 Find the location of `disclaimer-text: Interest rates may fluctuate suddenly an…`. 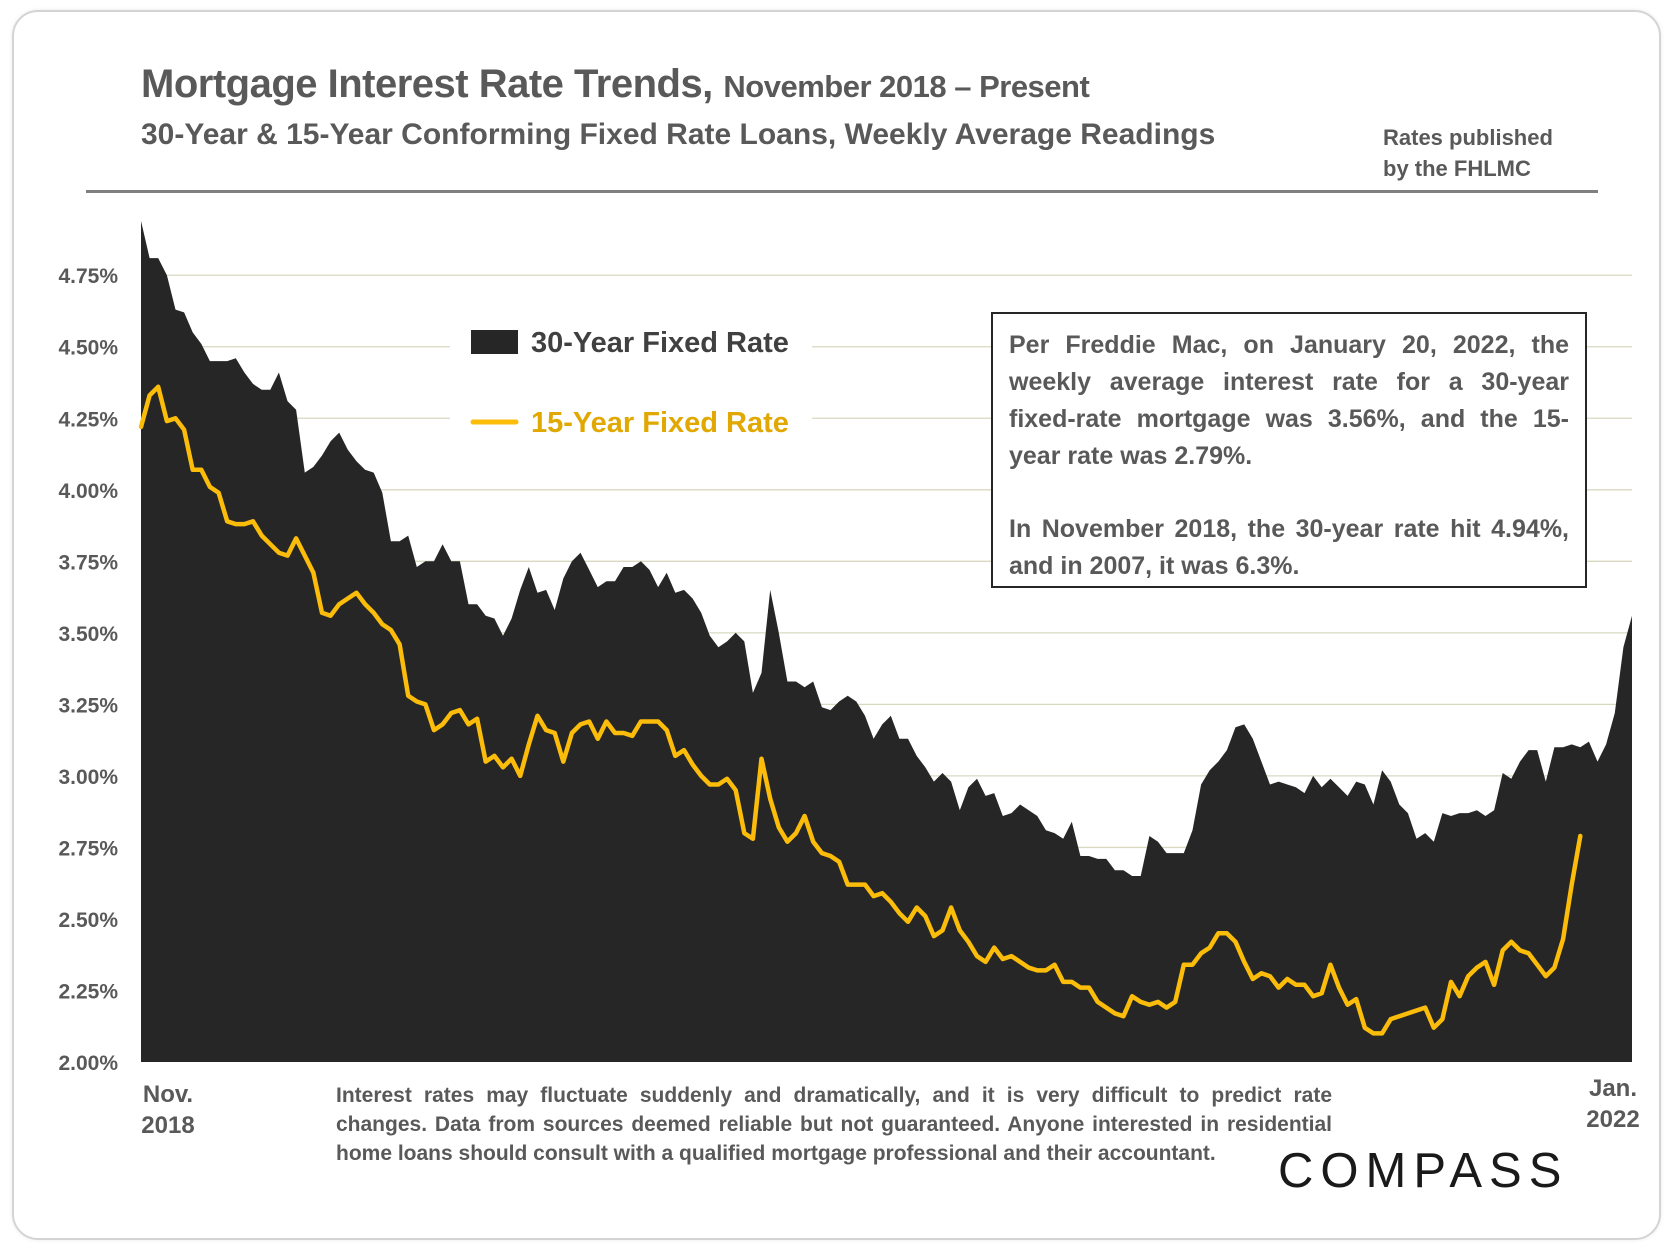

disclaimer-text: Interest rates may fluctuate suddenly an… is located at coordinates (834, 1124).